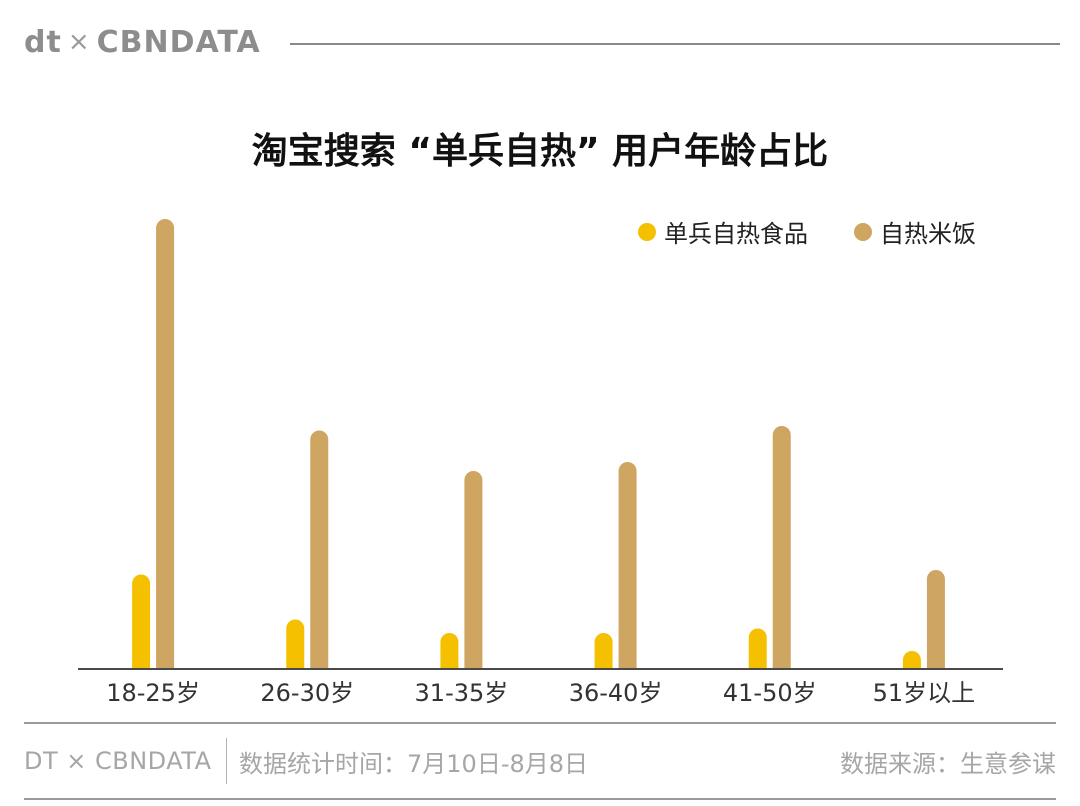 This screenshot has width=1080, height=806. What do you see at coordinates (414, 763) in the screenshot?
I see `footer-period: 数据统计时间：7月10日-8月8日` at bounding box center [414, 763].